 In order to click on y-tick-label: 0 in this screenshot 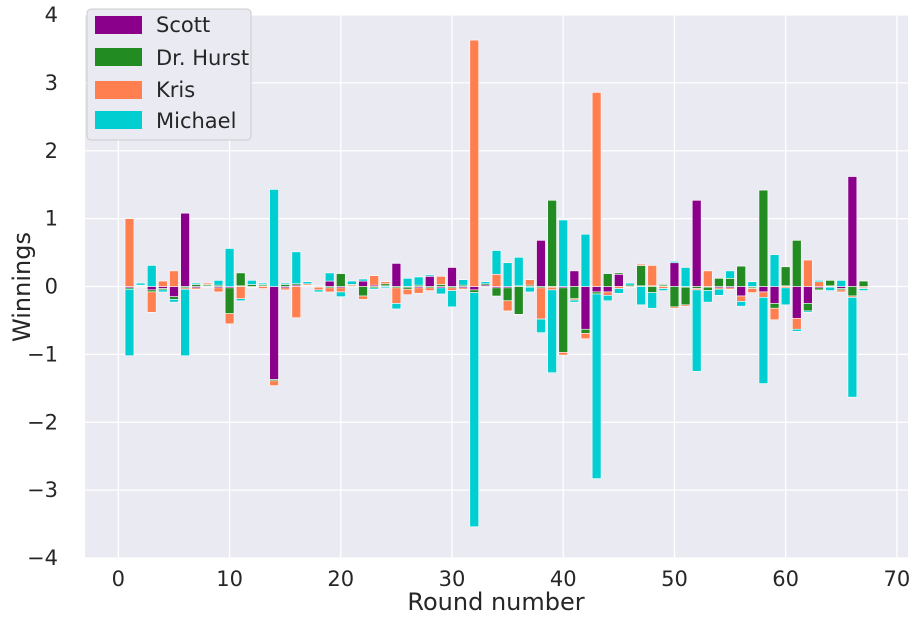, I will do `click(51, 287)`.